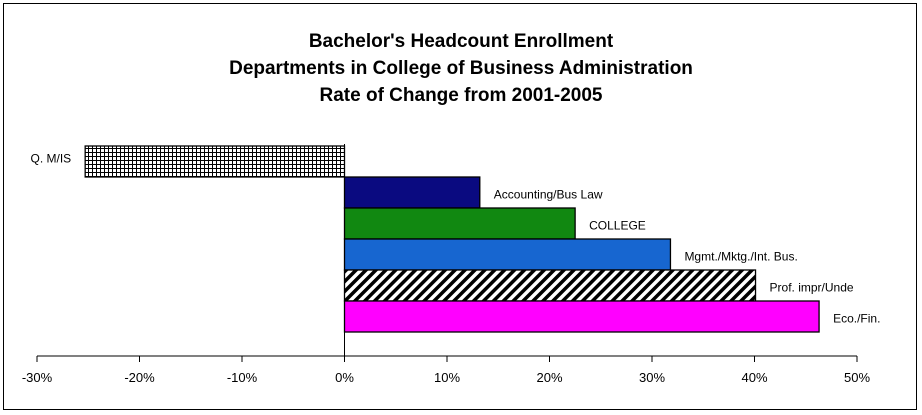 Image resolution: width=922 pixels, height=415 pixels. Describe the element at coordinates (812, 288) in the screenshot. I see `bar-category-label-4: Prof. impr/Unde` at that location.